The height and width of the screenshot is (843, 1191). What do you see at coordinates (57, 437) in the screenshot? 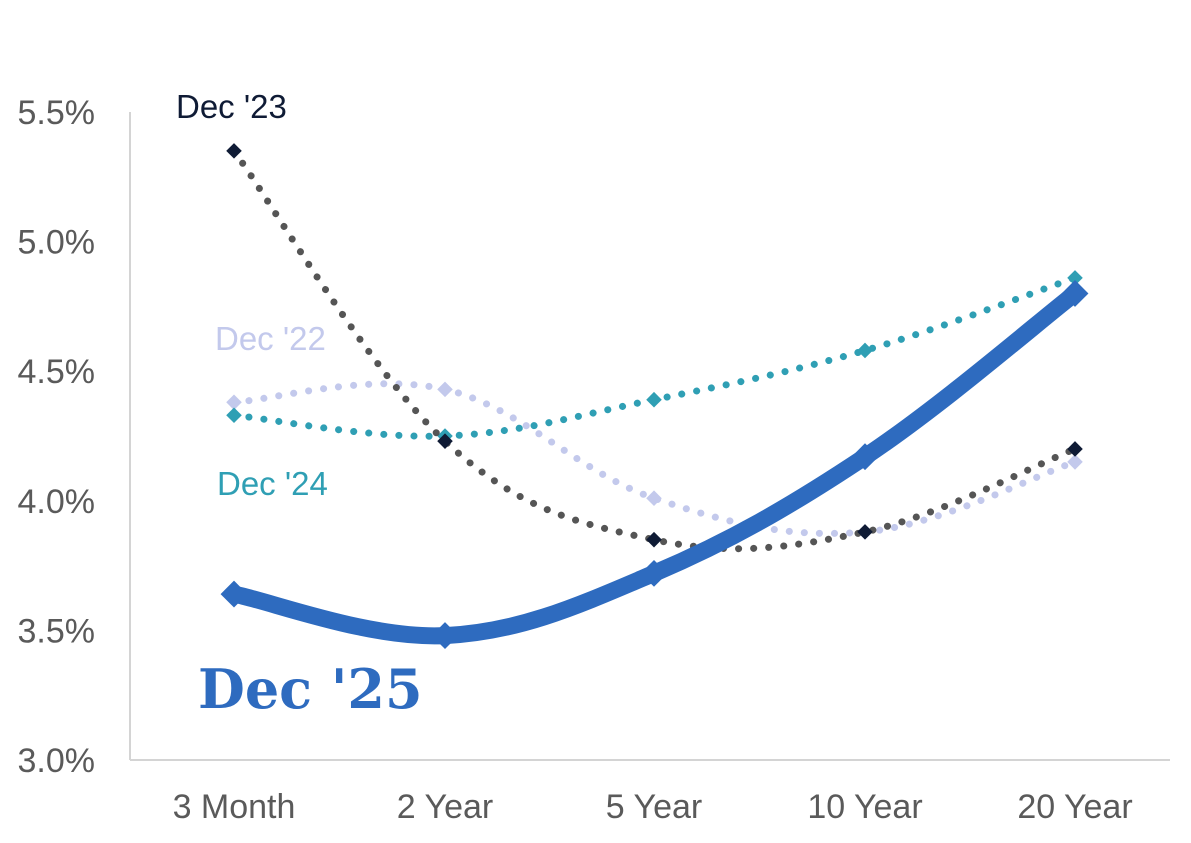
I see `y-tick-labels: 3.0% 3.5% 4.0% 4.5% 5.0% 5.5%` at bounding box center [57, 437].